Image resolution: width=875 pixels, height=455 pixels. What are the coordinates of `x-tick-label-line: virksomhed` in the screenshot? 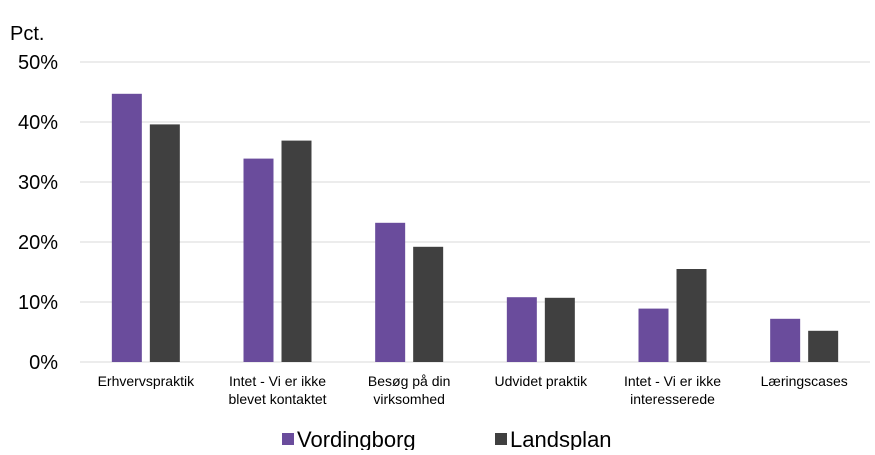 It's located at (409, 399).